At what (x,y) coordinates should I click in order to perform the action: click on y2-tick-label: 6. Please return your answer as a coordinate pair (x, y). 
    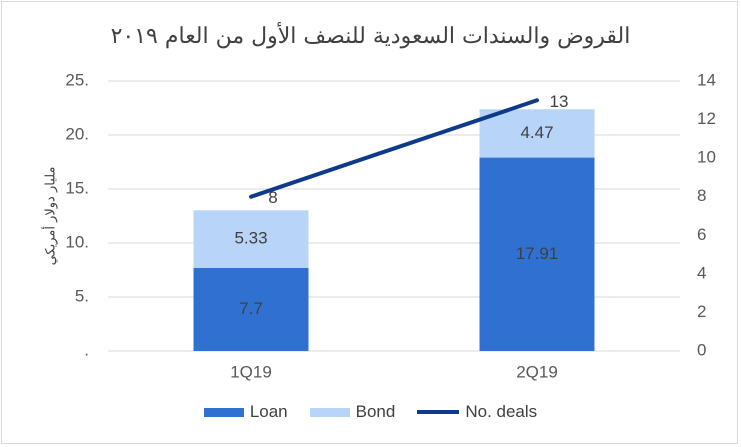
    Looking at the image, I should click on (701, 234).